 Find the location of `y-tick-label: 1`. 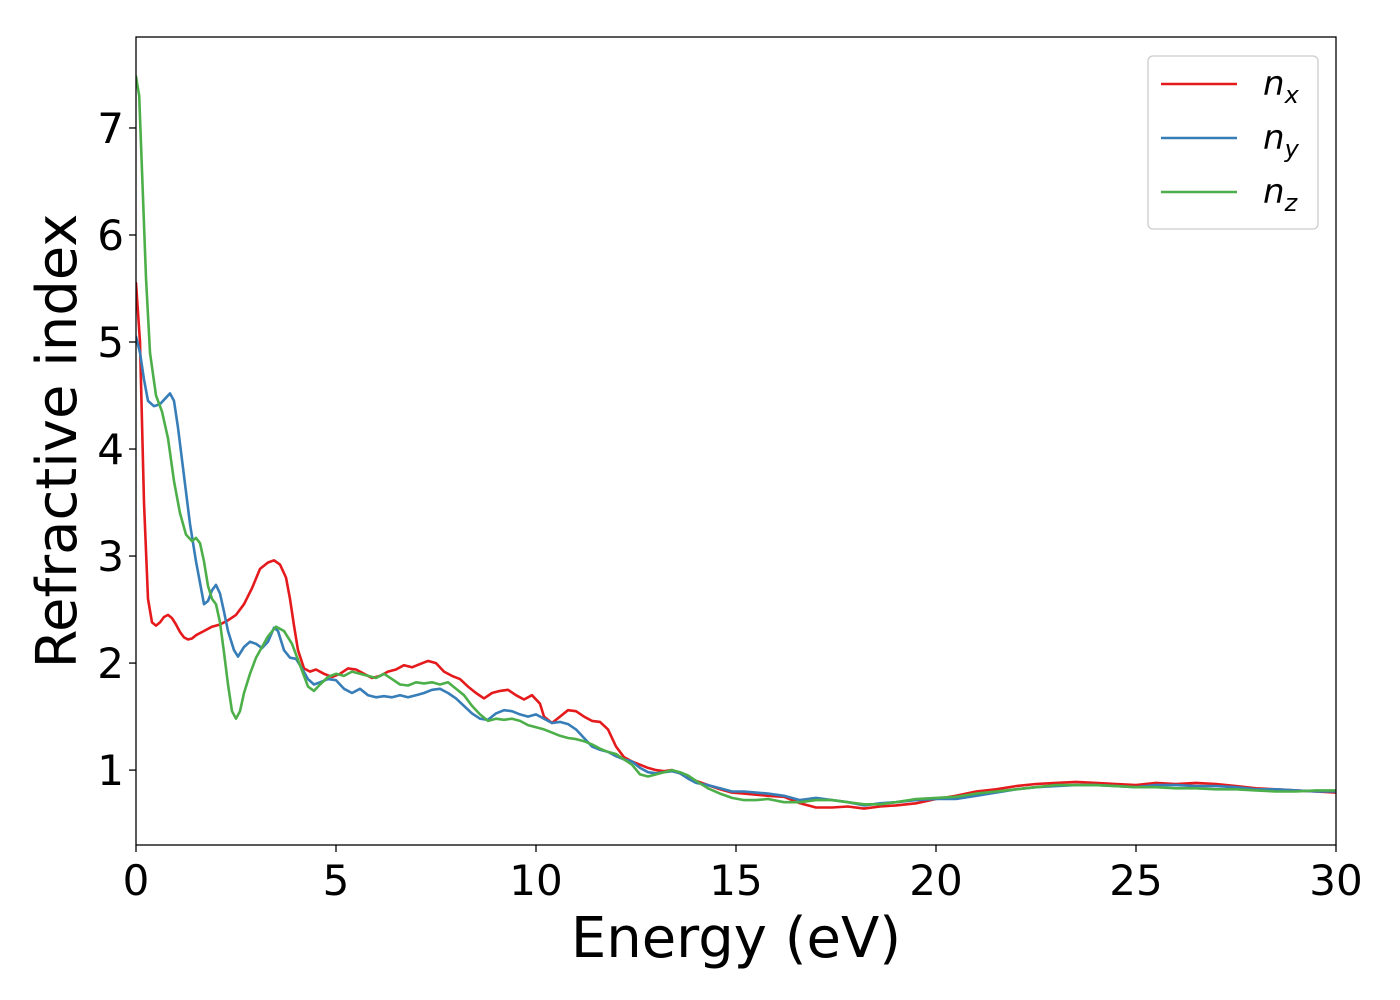

y-tick-label: 1 is located at coordinates (110, 770).